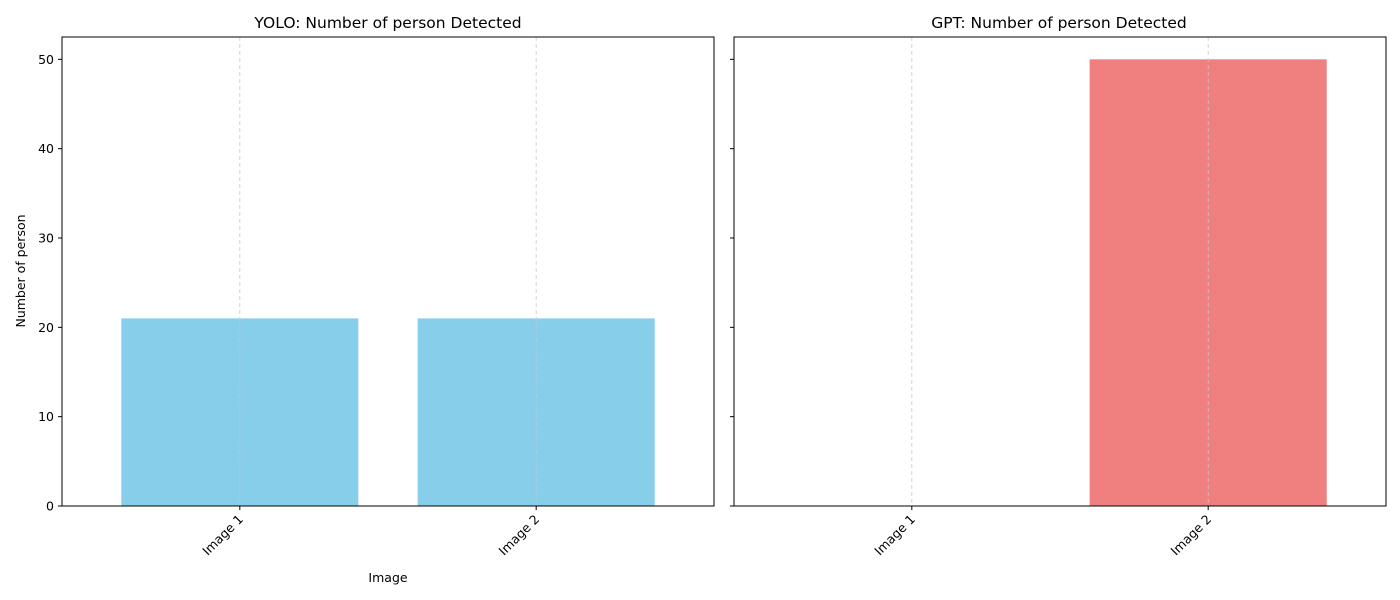 The height and width of the screenshot is (600, 1400). What do you see at coordinates (46, 327) in the screenshot?
I see `yolo-y-tick-label: 20` at bounding box center [46, 327].